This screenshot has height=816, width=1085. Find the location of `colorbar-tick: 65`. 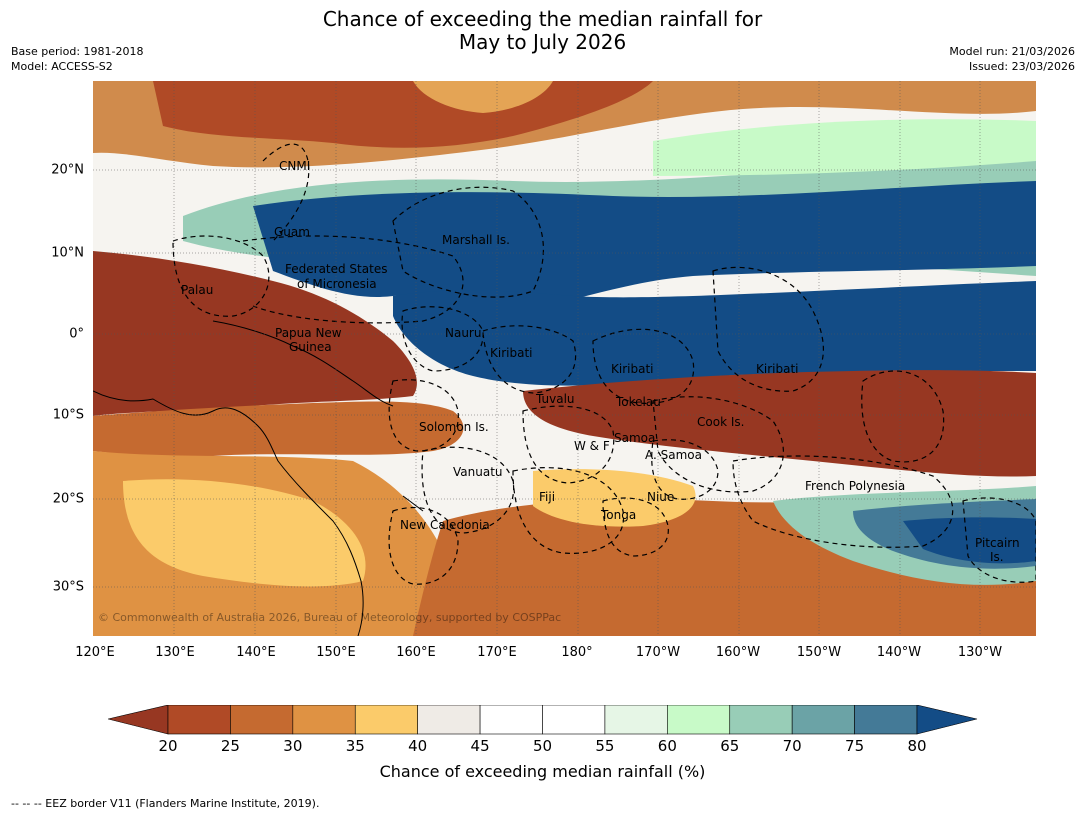

colorbar-tick: 65 is located at coordinates (730, 746).